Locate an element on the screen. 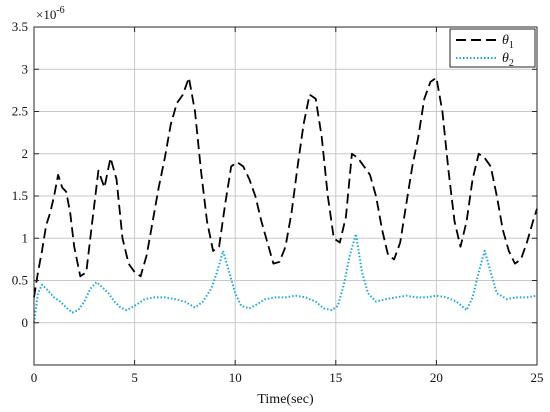  legend-label-theta2-subscript: 2 is located at coordinates (511, 63).